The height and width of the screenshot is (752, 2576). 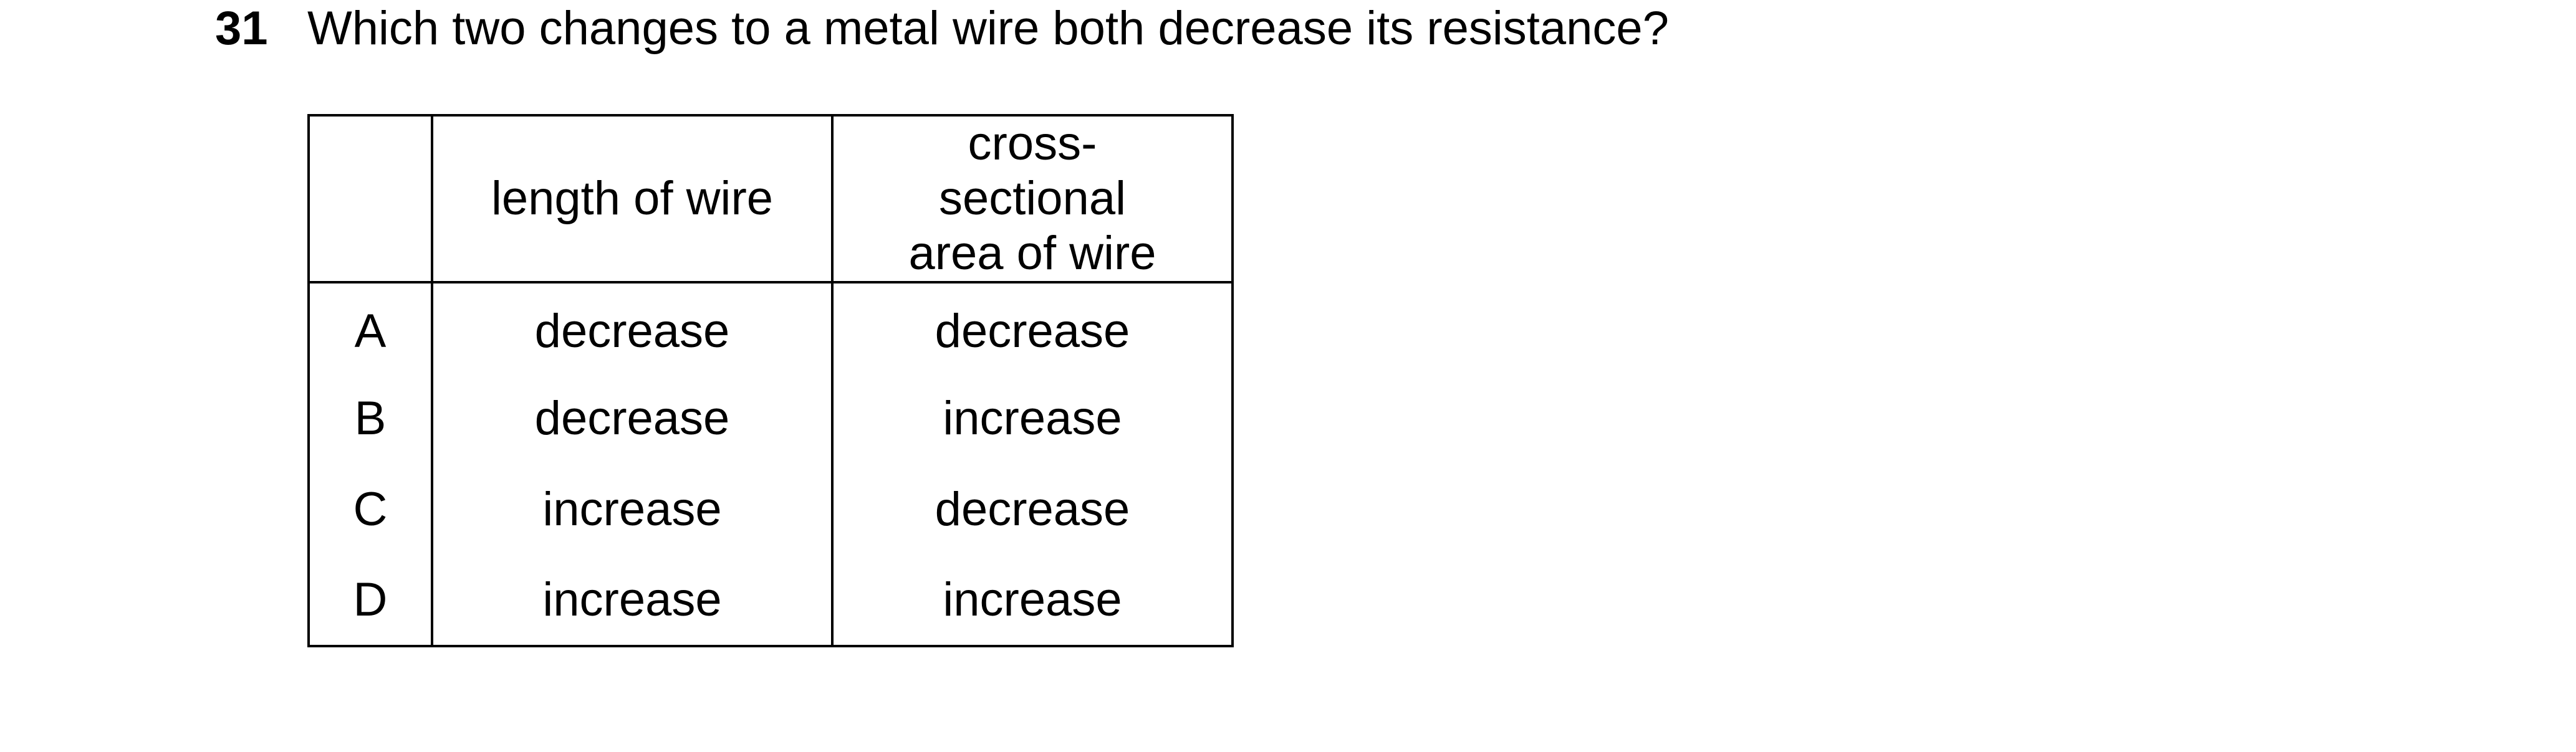 I want to click on table-row: B decrease increase, so click(x=771, y=419).